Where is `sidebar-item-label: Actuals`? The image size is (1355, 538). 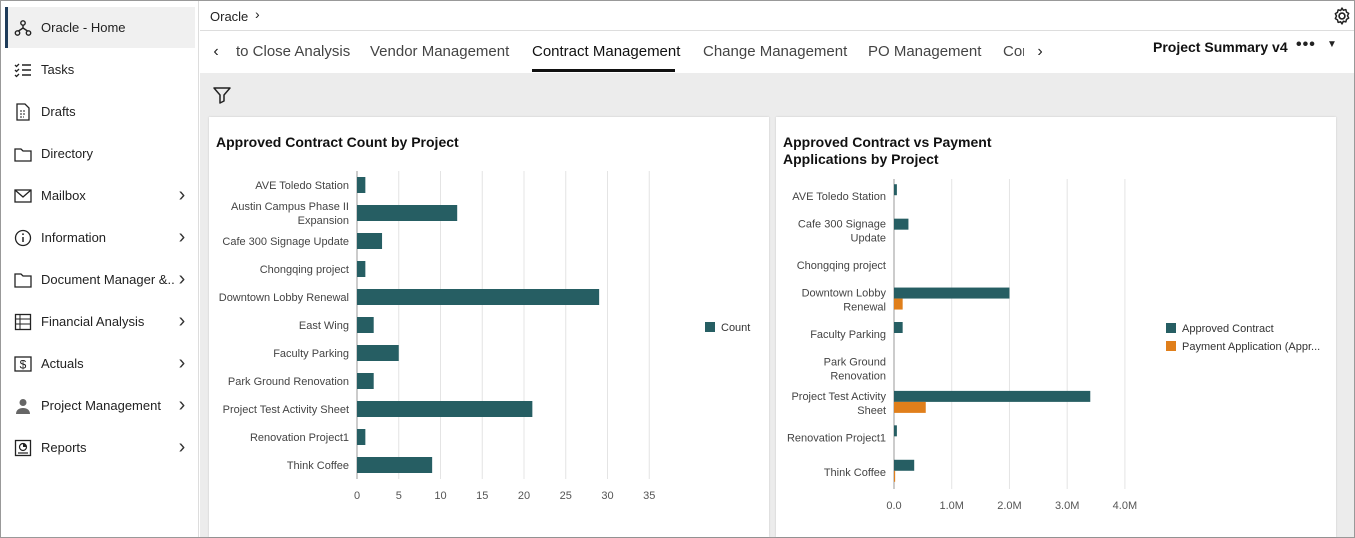 sidebar-item-label: Actuals is located at coordinates (62, 363).